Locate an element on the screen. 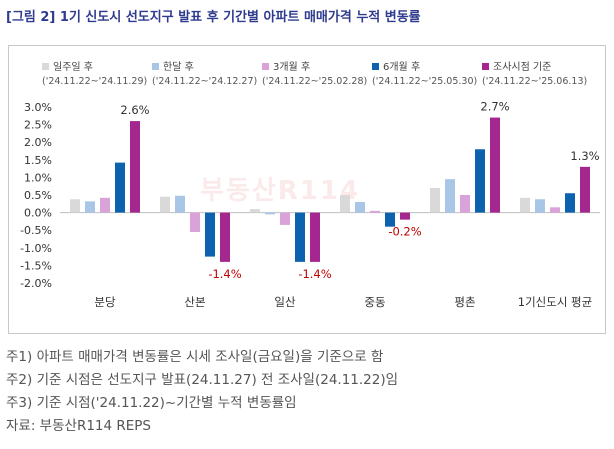 The width and height of the screenshot is (614, 449). y-tick-label: -0.5% is located at coordinates (36, 230).